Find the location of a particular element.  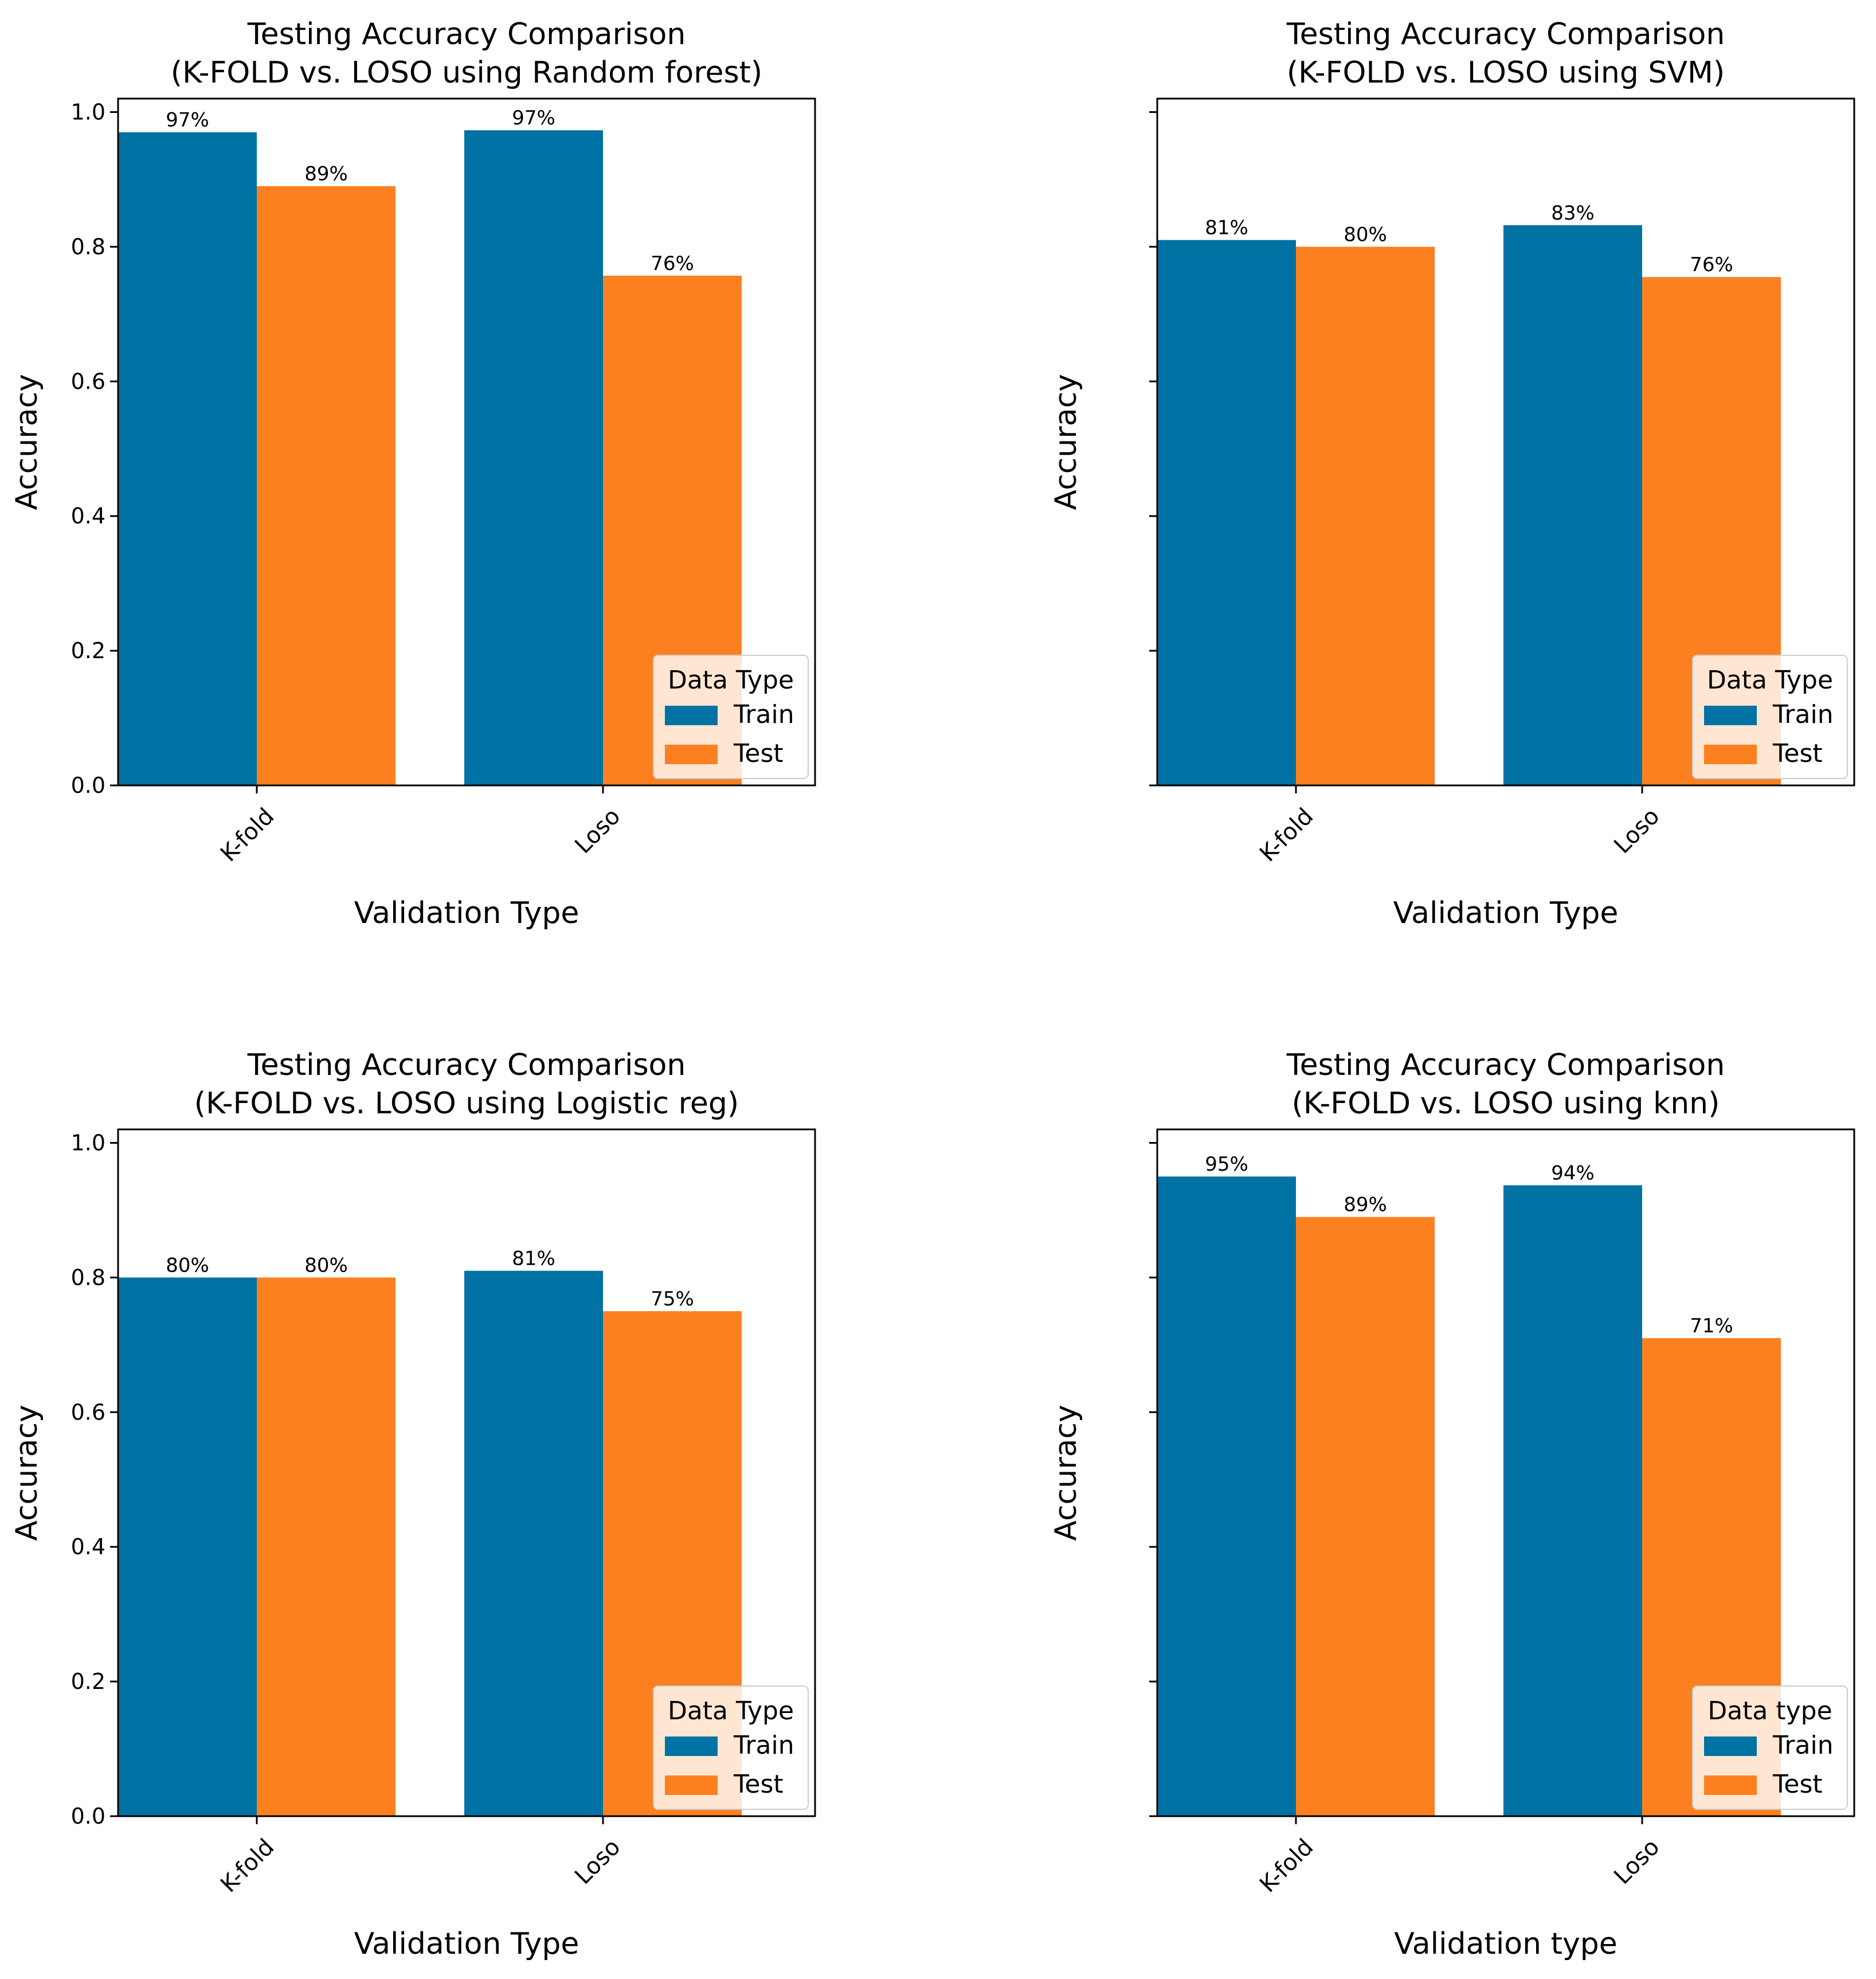

chart-subtitle: (K-FOLD vs. LOSO using knn) is located at coordinates (1506, 1103).